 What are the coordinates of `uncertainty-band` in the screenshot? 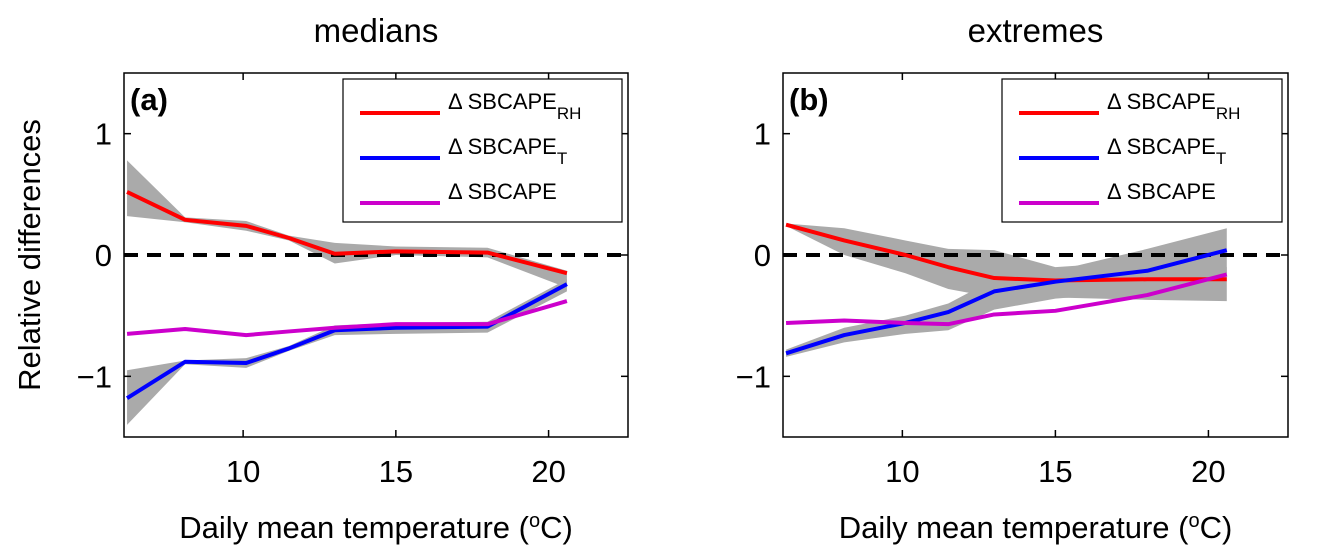 It's located at (347, 352).